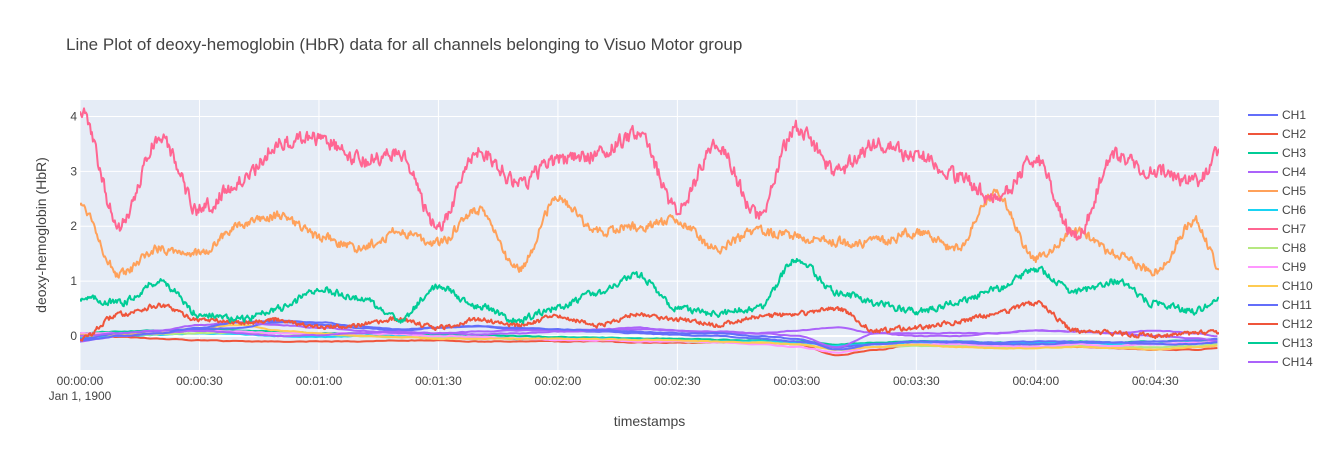 The width and height of the screenshot is (1333, 450). I want to click on y-axis: 0 1 2 3 4, so click(73, 226).